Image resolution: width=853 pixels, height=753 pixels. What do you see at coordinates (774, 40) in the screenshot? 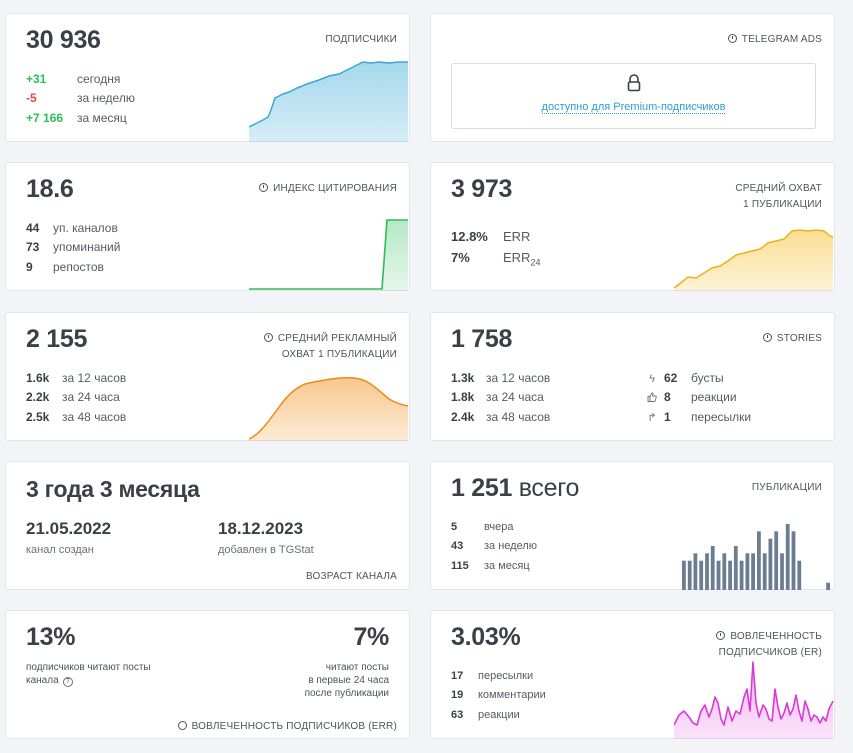
I see `telegram-ads-header: TELEGRAM ADS` at bounding box center [774, 40].